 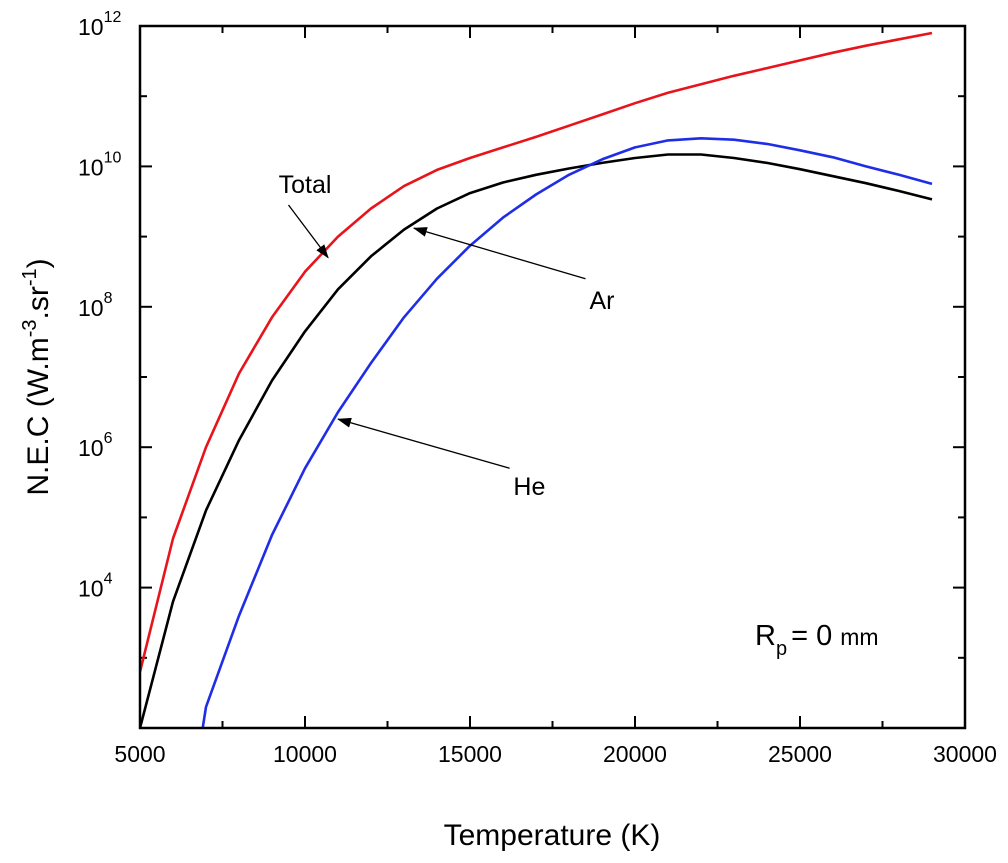 What do you see at coordinates (859, 637) in the screenshot?
I see `rp-unit: mm` at bounding box center [859, 637].